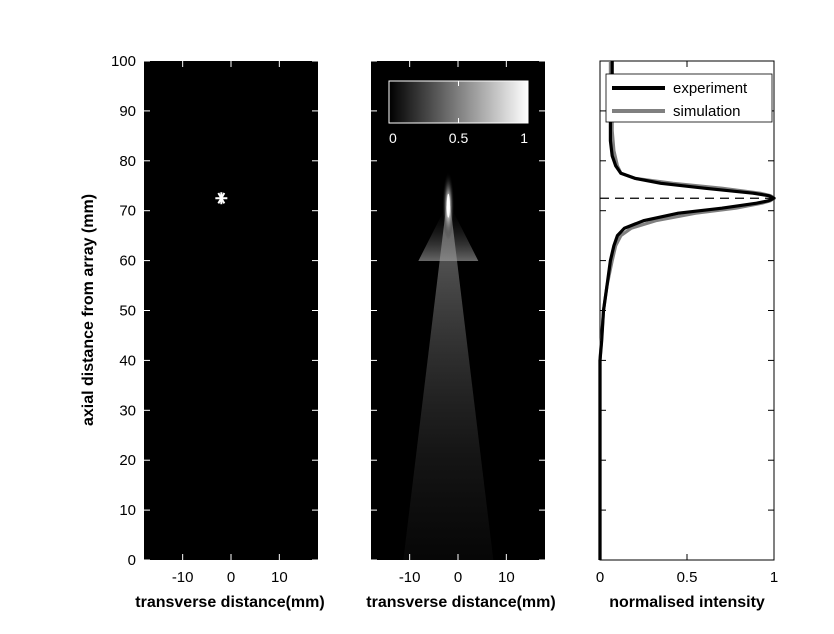  Describe the element at coordinates (127, 261) in the screenshot. I see `y-tick-label: 60` at that location.